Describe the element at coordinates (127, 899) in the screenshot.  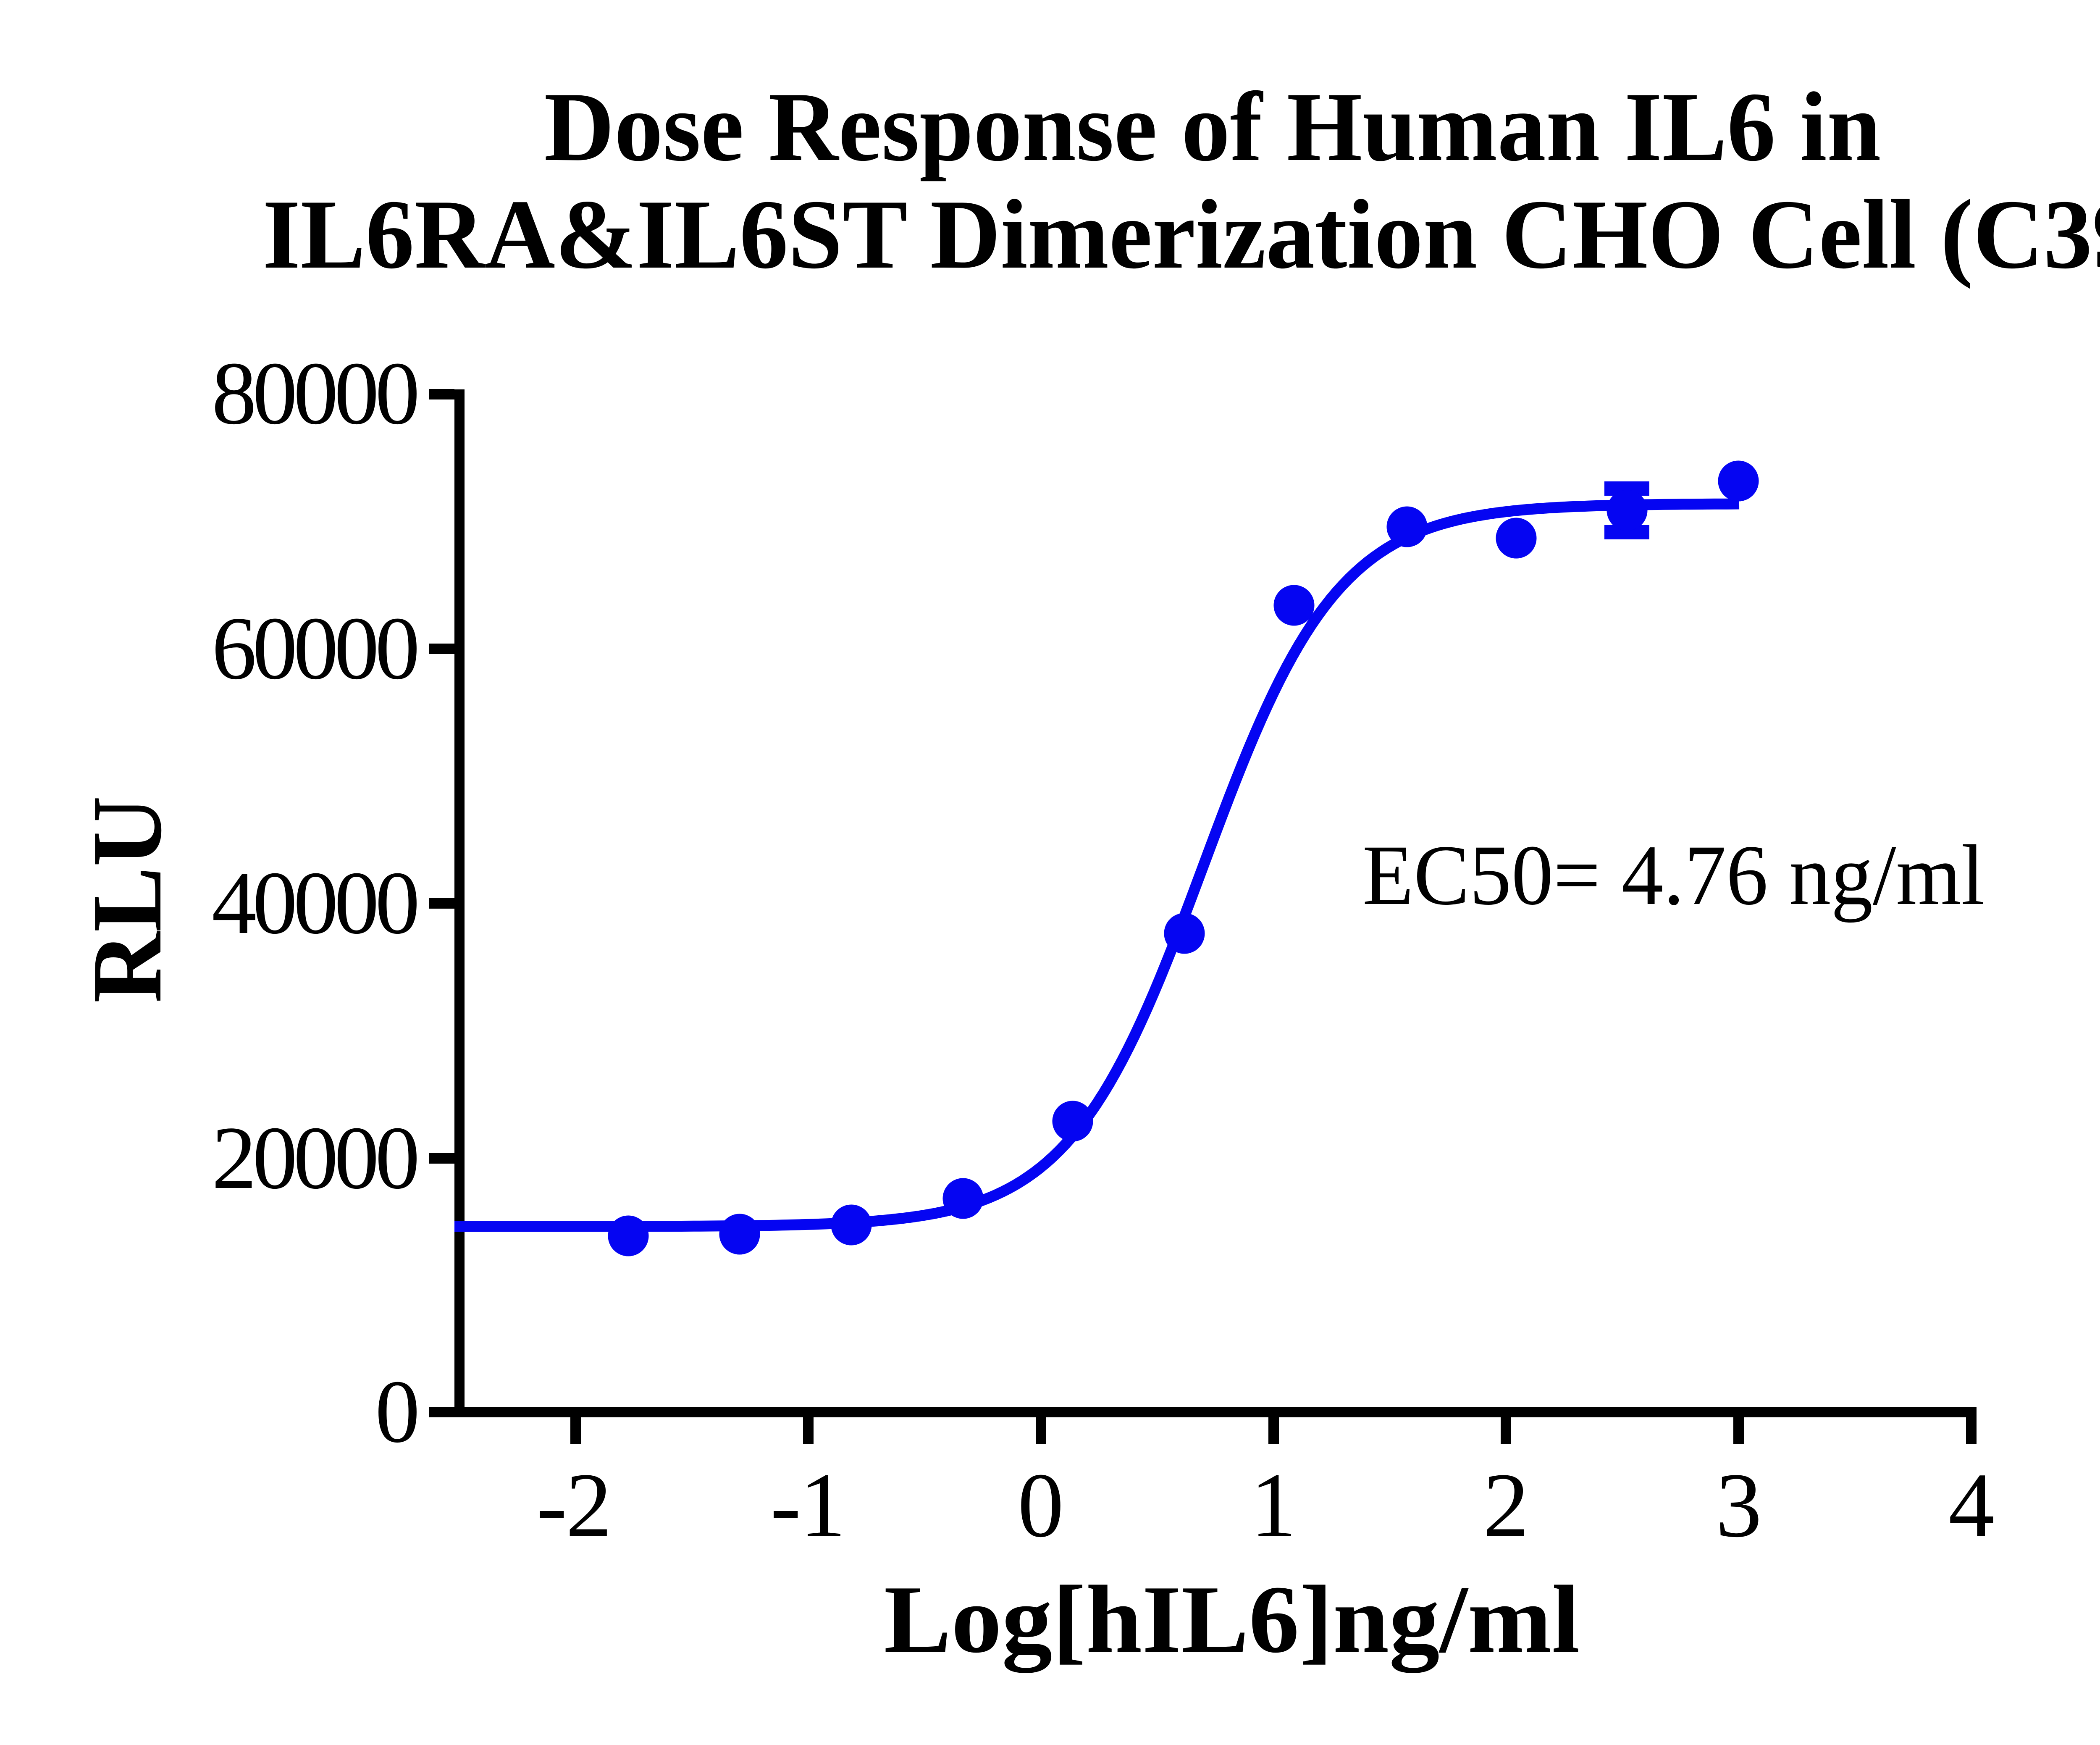
I see `svg-text: RLU` at that location.